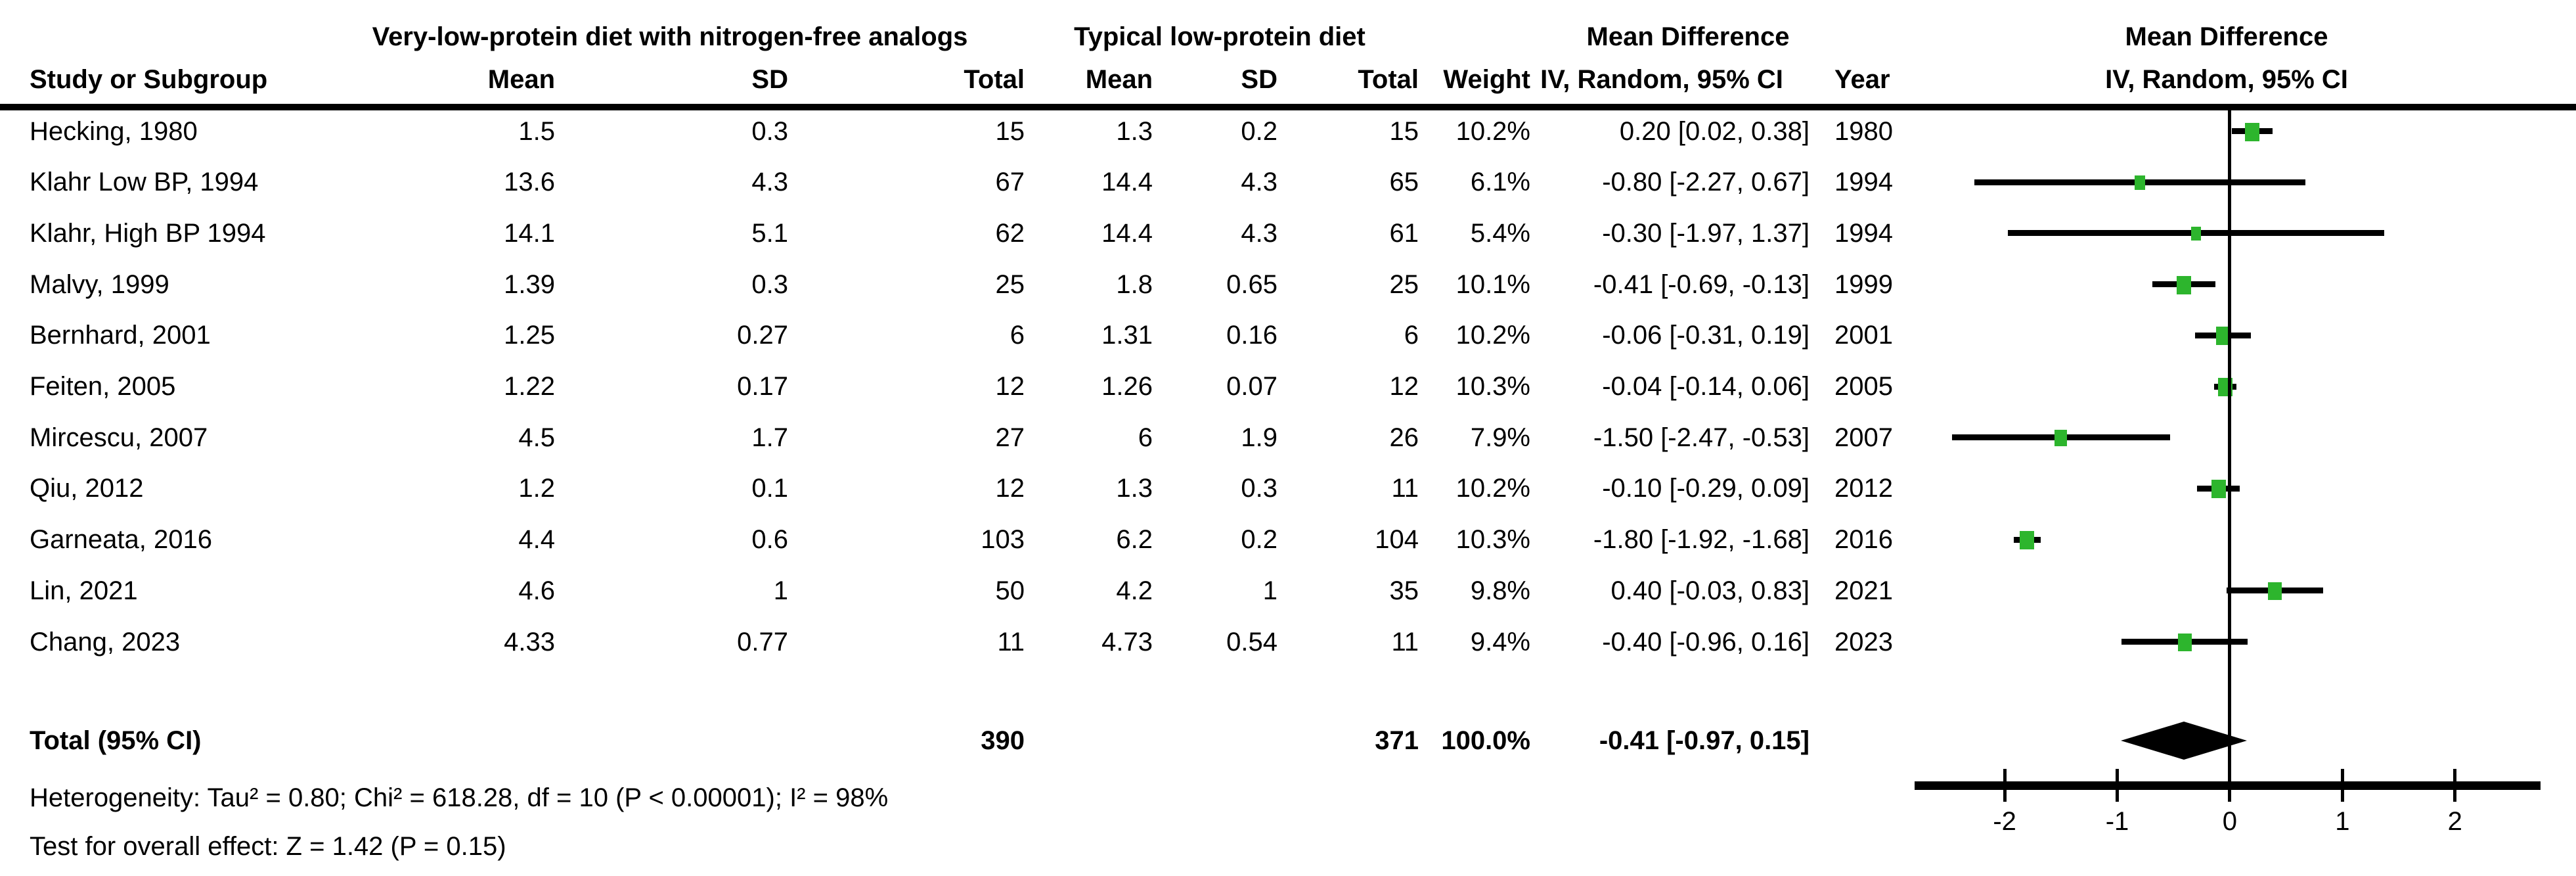 This screenshot has width=2576, height=876. Describe the element at coordinates (762, 335) in the screenshot. I see `sd1-cell: 0.27` at that location.